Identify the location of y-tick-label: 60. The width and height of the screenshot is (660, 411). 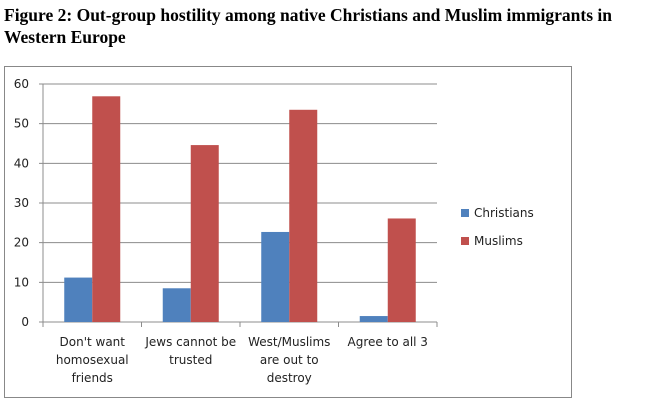
(21, 84).